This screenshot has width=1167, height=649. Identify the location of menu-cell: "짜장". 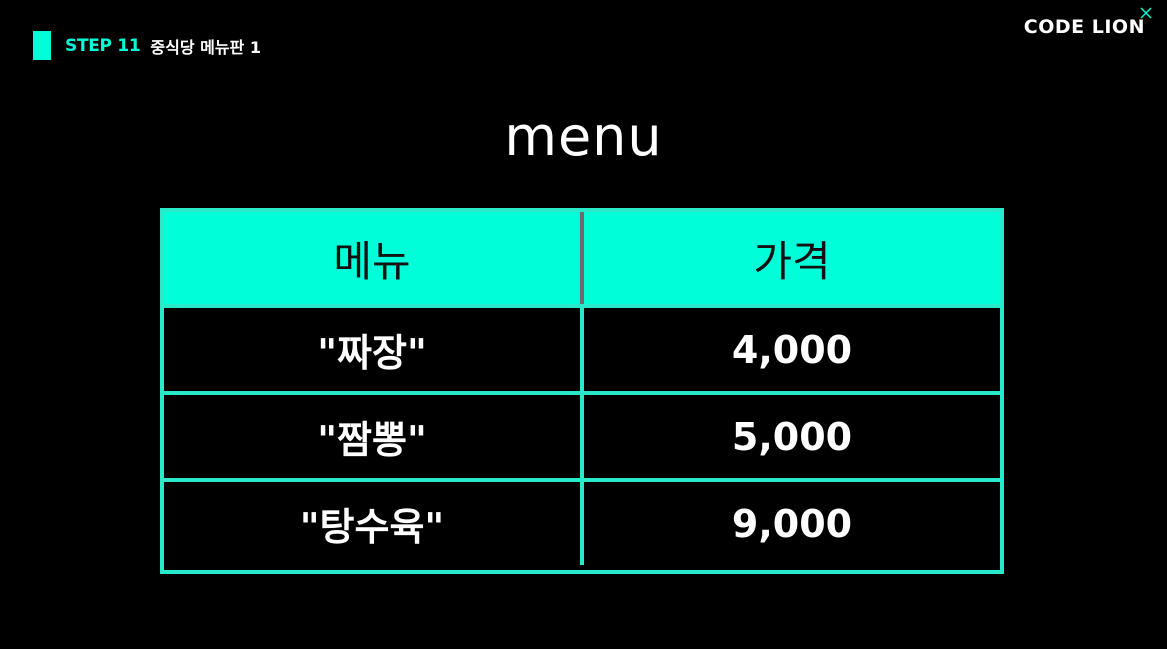
(372, 353).